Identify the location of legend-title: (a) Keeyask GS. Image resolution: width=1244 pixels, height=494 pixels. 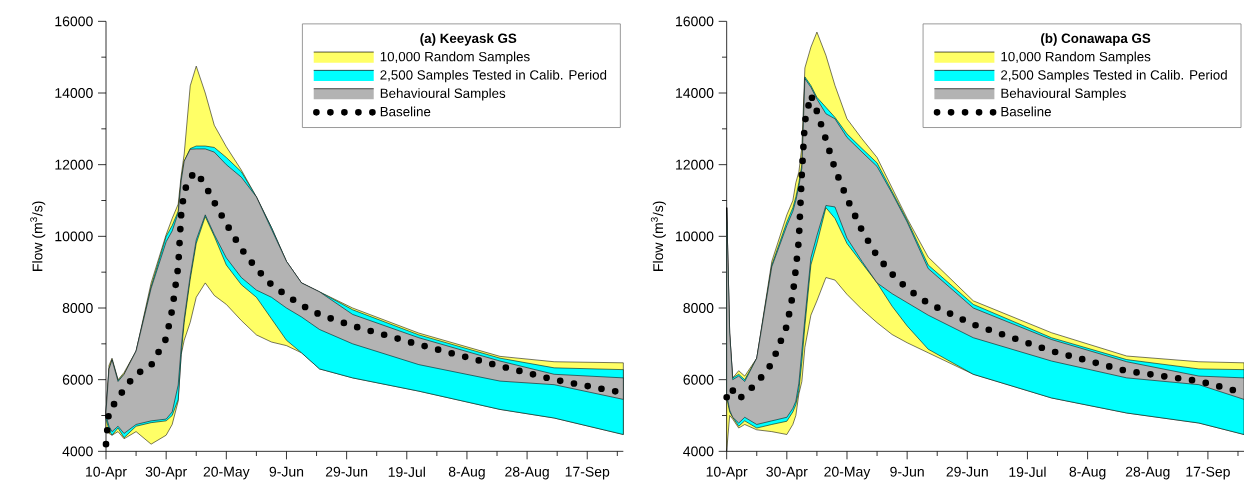
(468, 39).